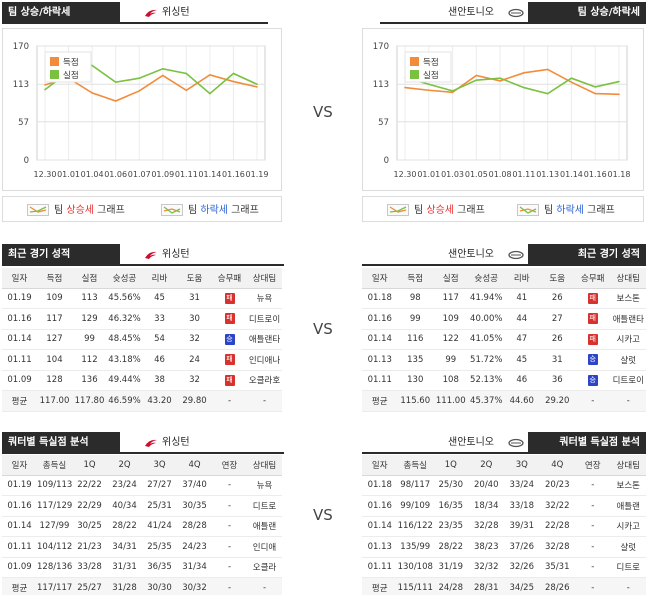  Describe the element at coordinates (89, 380) in the screenshot. I see `table-cell: 136` at that location.